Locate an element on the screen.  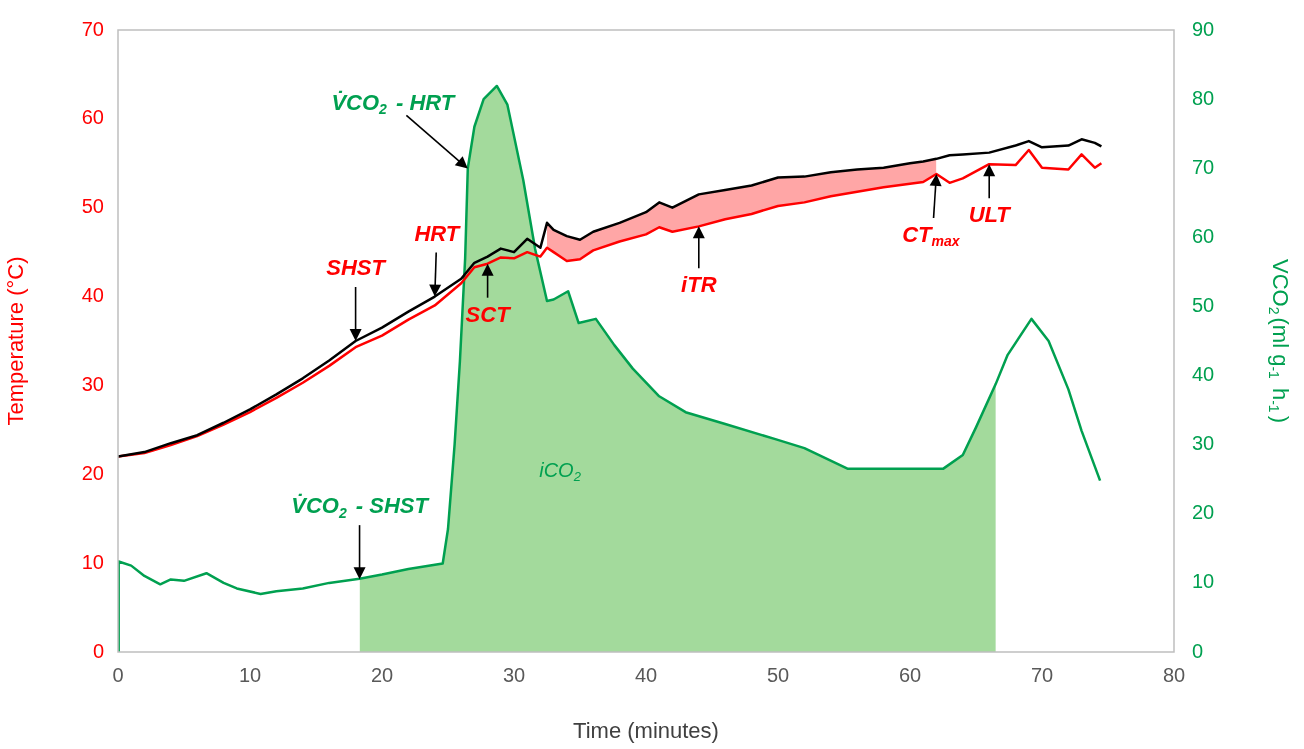
y-tick-label: 20 is located at coordinates (92, 472).